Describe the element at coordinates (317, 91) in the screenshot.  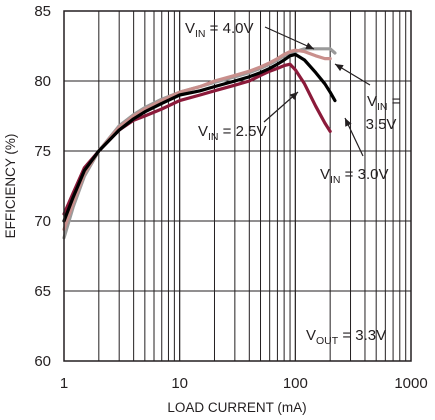
I see `annotation-arrows` at that location.